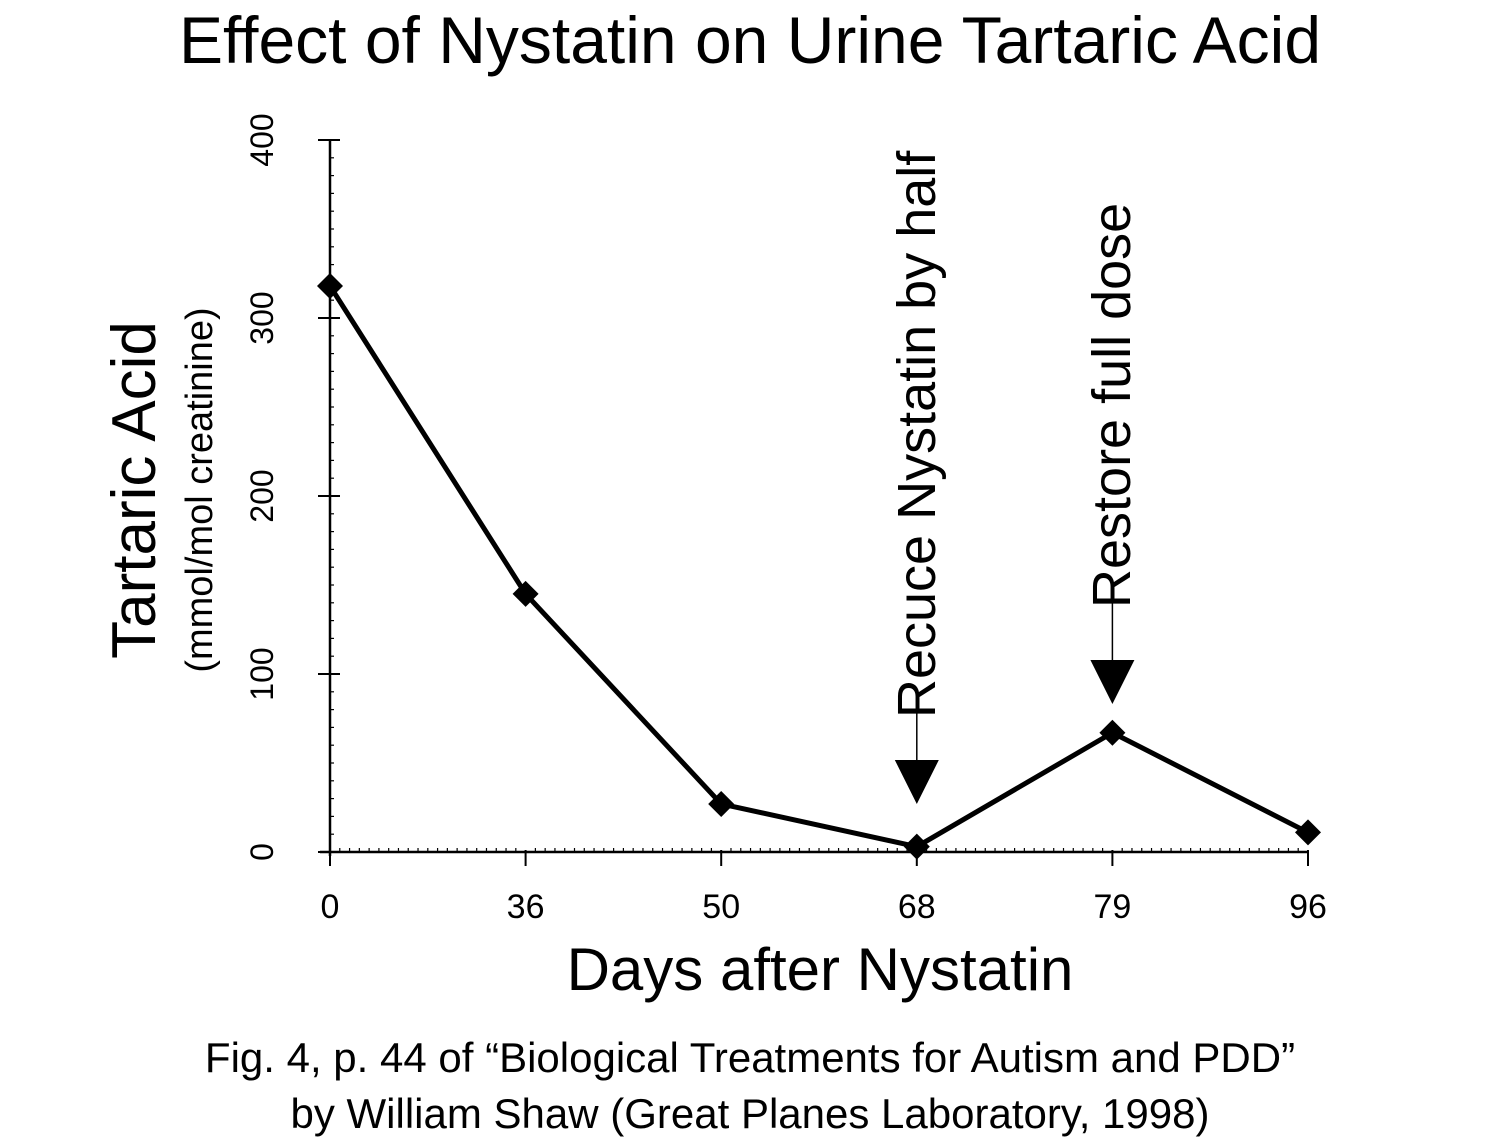  Describe the element at coordinates (262, 495) in the screenshot. I see `y-tick-label: 200` at that location.